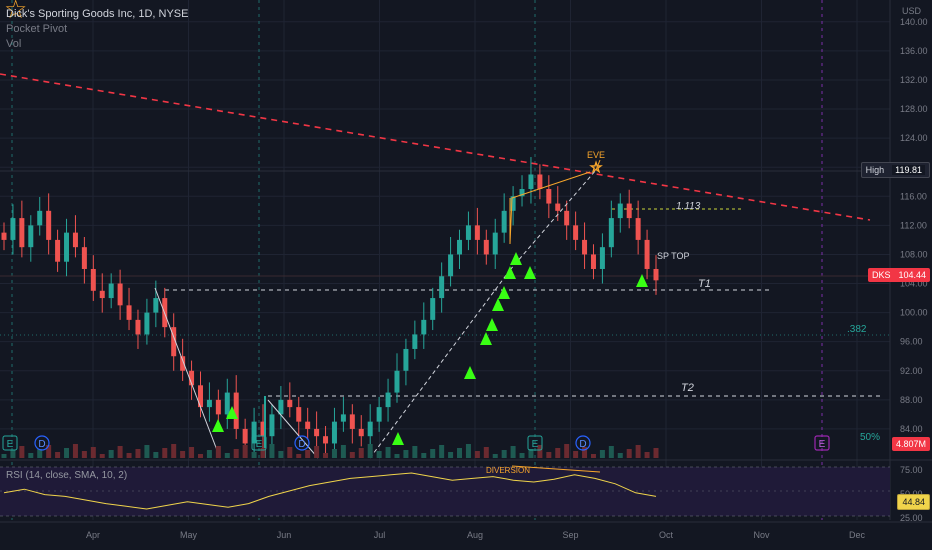 The width and height of the screenshot is (932, 550). I want to click on star-logo-icon: ☆, so click(16, 12).